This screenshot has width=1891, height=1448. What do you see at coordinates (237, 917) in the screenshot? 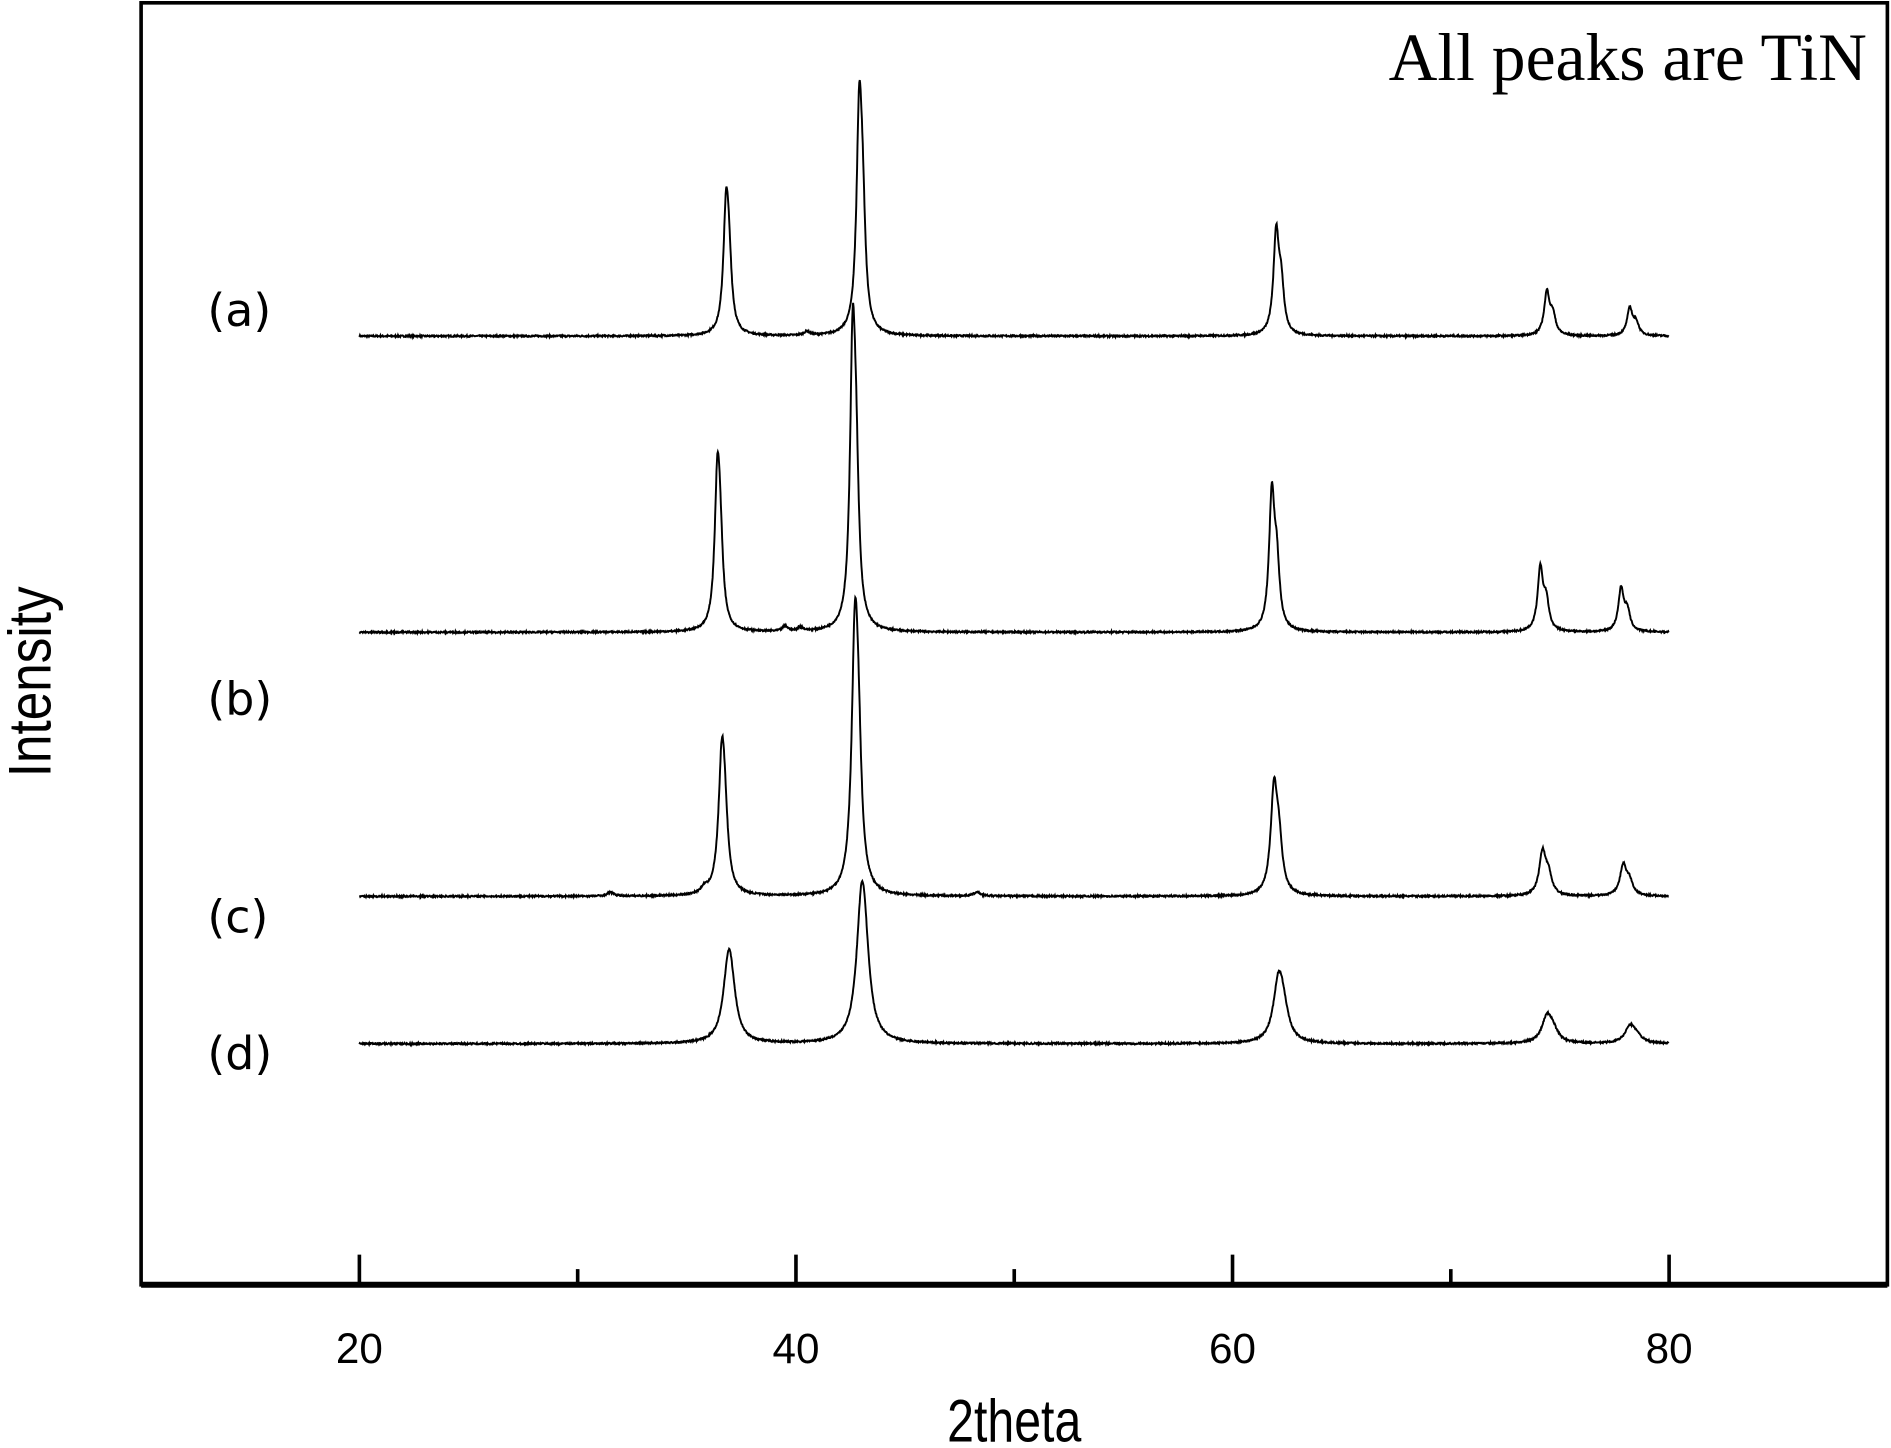
I see `series-label: (c)` at bounding box center [237, 917].